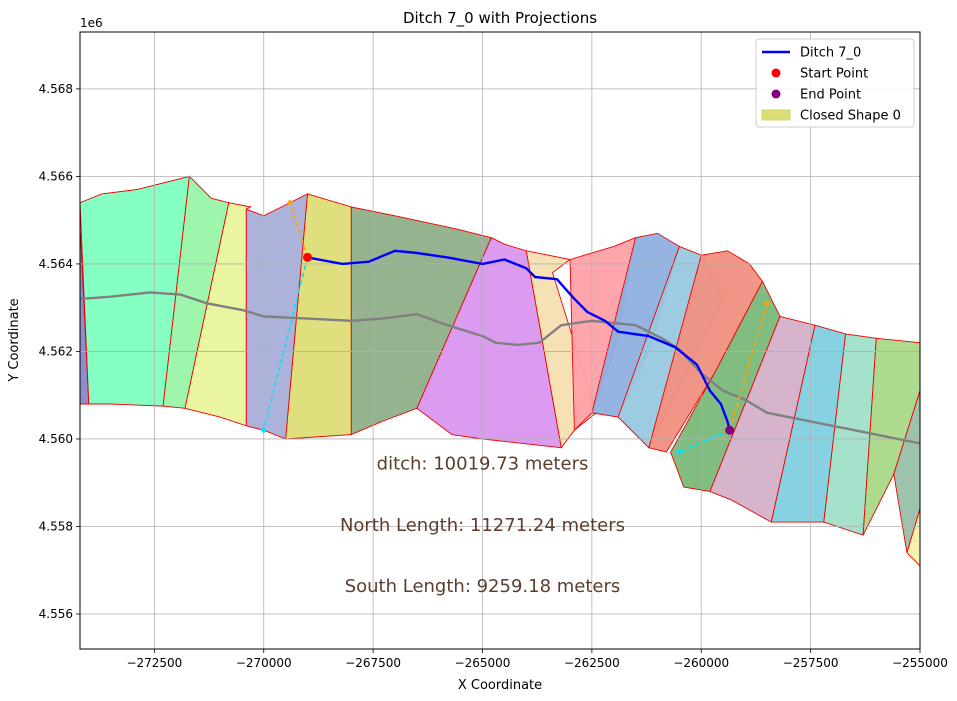 The width and height of the screenshot is (957, 701). What do you see at coordinates (154, 663) in the screenshot?
I see `x-tick-label-0: −272500` at bounding box center [154, 663].